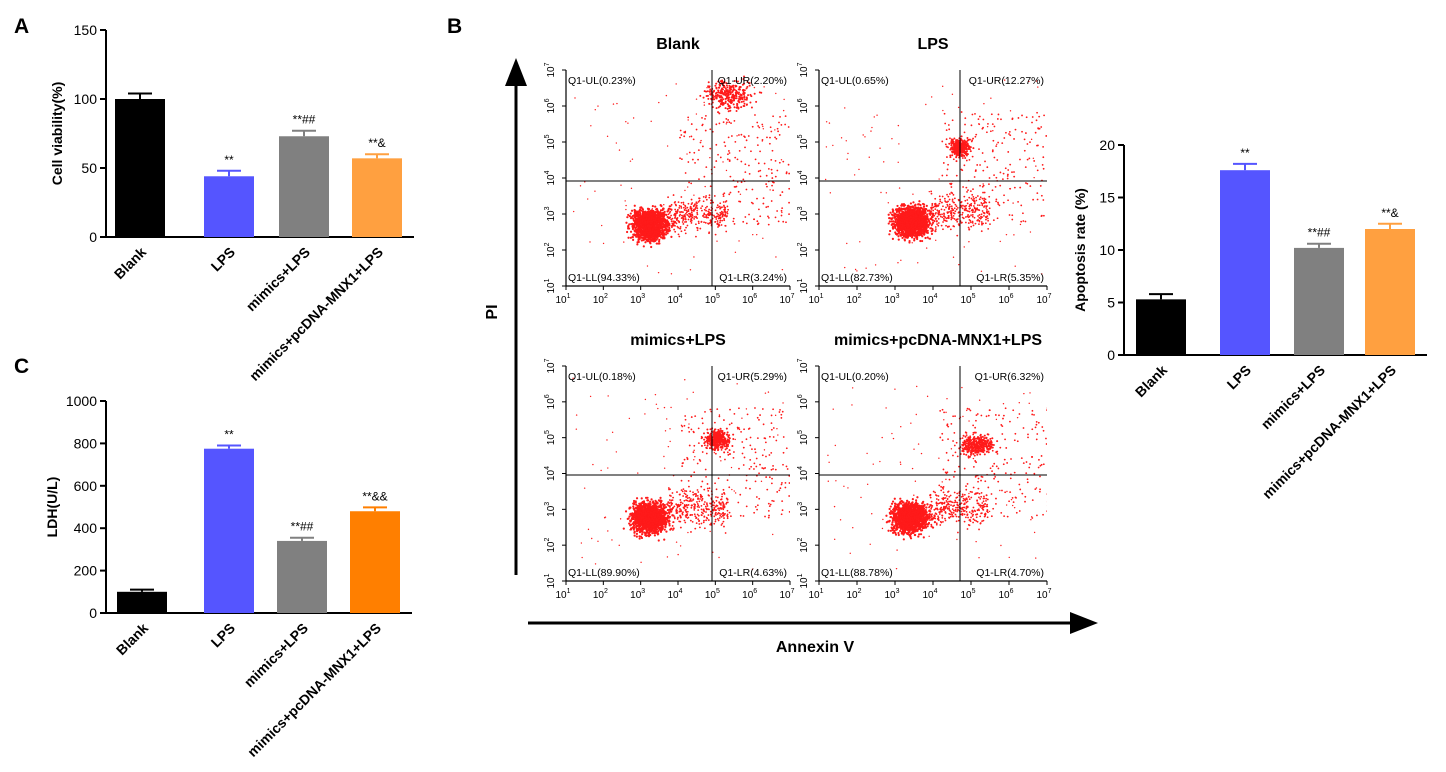 This screenshot has height=772, width=1446. I want to click on flow-plot-title: Blank, so click(678, 44).